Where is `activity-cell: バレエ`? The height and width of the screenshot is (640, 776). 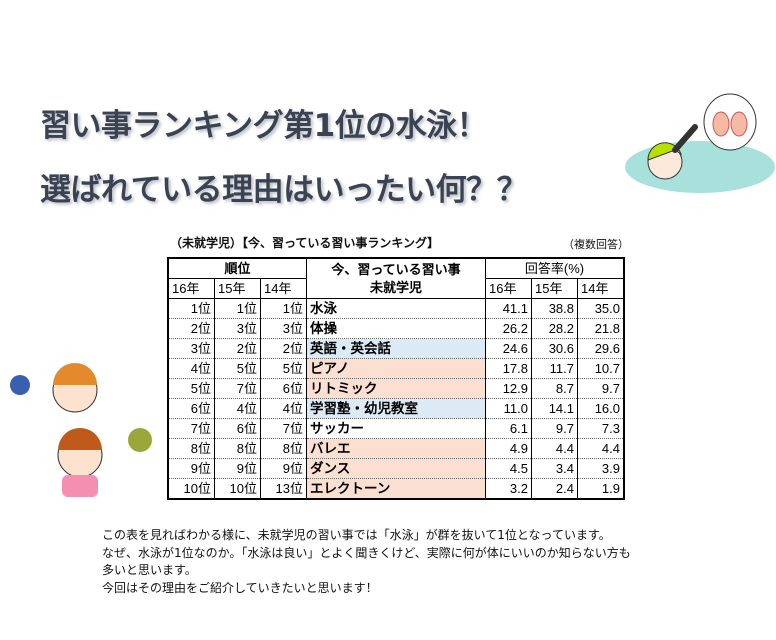 activity-cell: バレエ is located at coordinates (396, 448).